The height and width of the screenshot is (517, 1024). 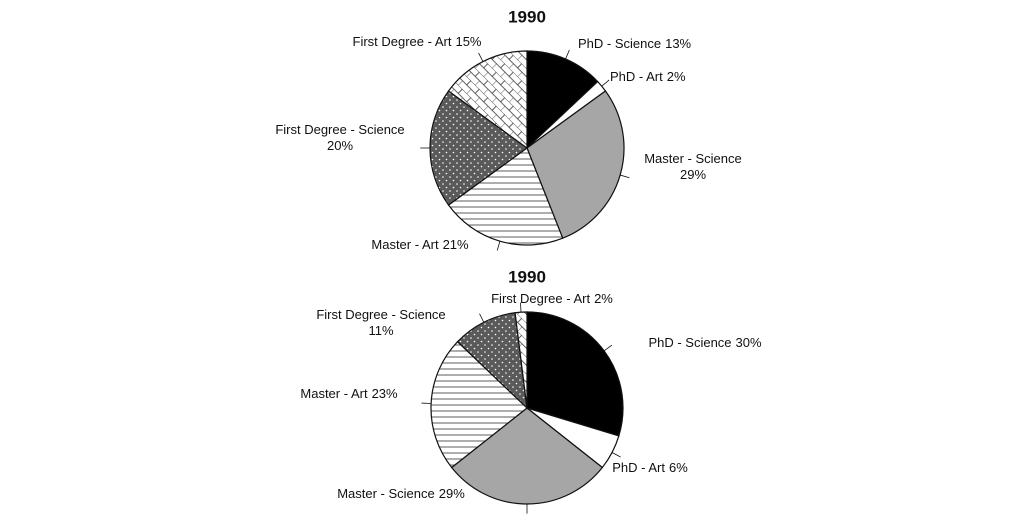 I want to click on slice-label: First Degree - Science 20%, so click(x=339, y=137).